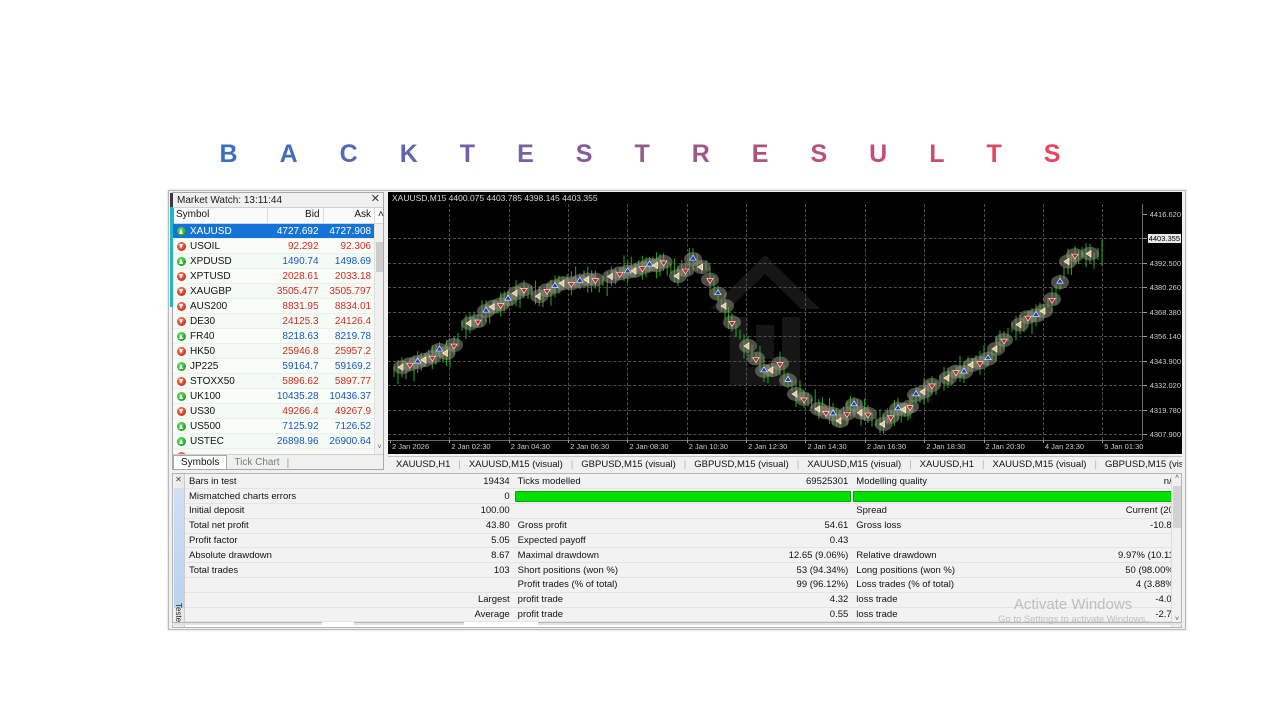 The width and height of the screenshot is (1280, 720). Describe the element at coordinates (350, 215) in the screenshot. I see `column-header-ask: Ask` at that location.